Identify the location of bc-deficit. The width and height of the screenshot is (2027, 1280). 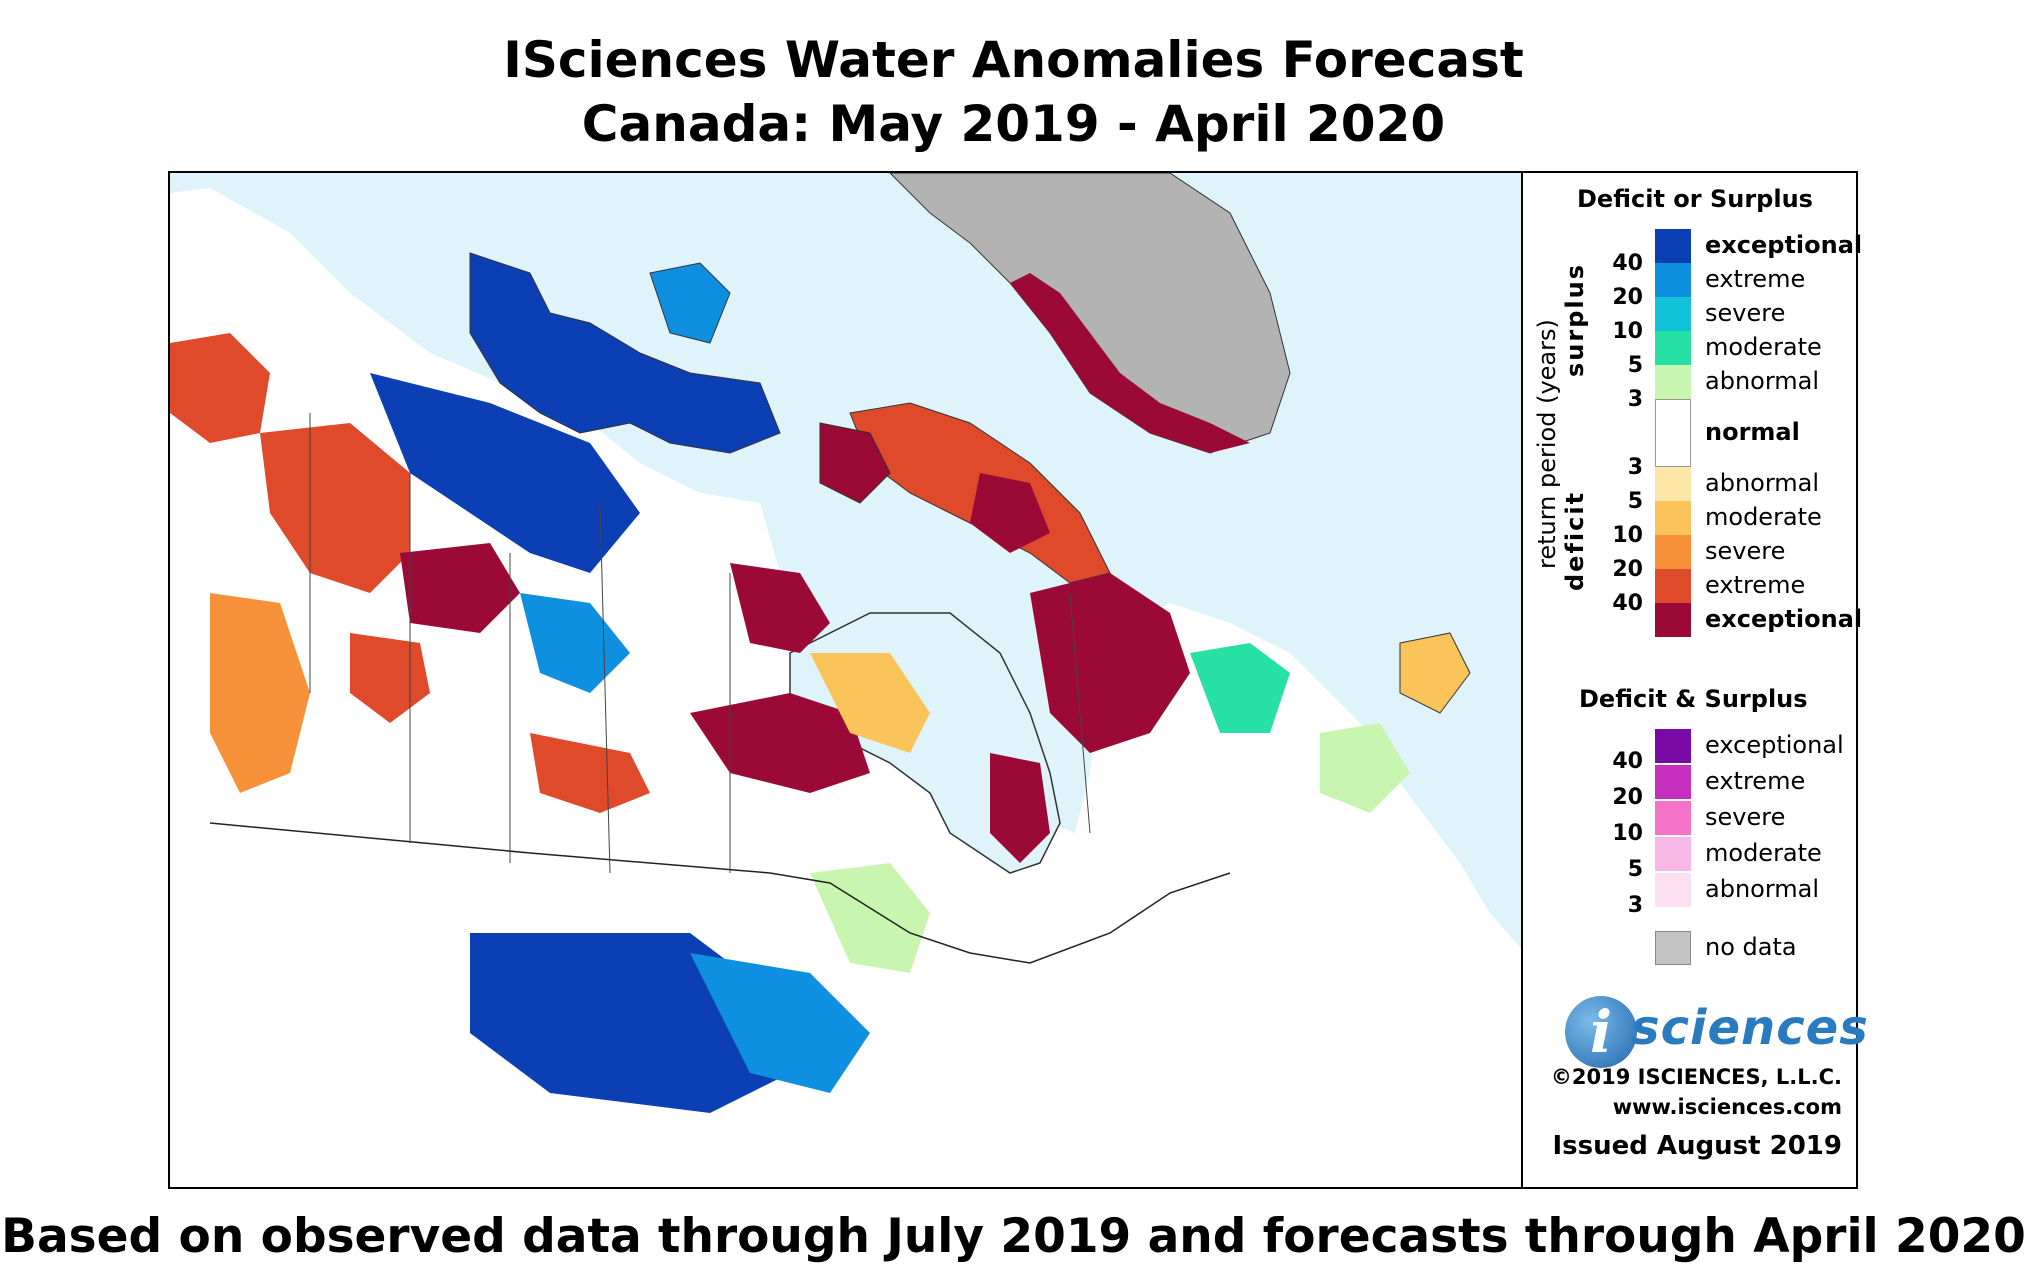
(260, 693).